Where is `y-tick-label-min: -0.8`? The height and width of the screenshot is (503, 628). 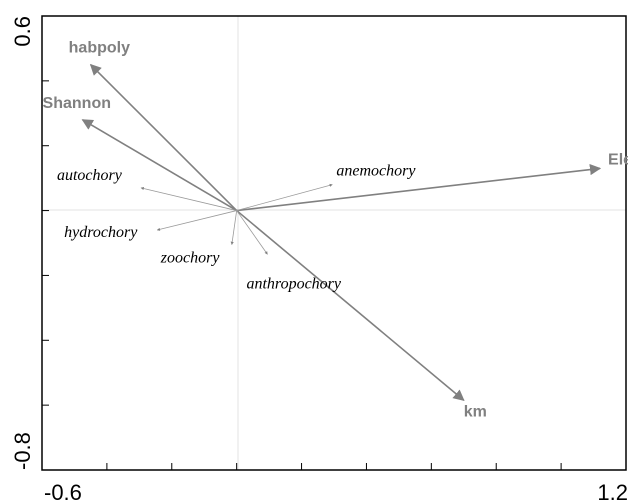
y-tick-label-min: -0.8 is located at coordinates (22, 451).